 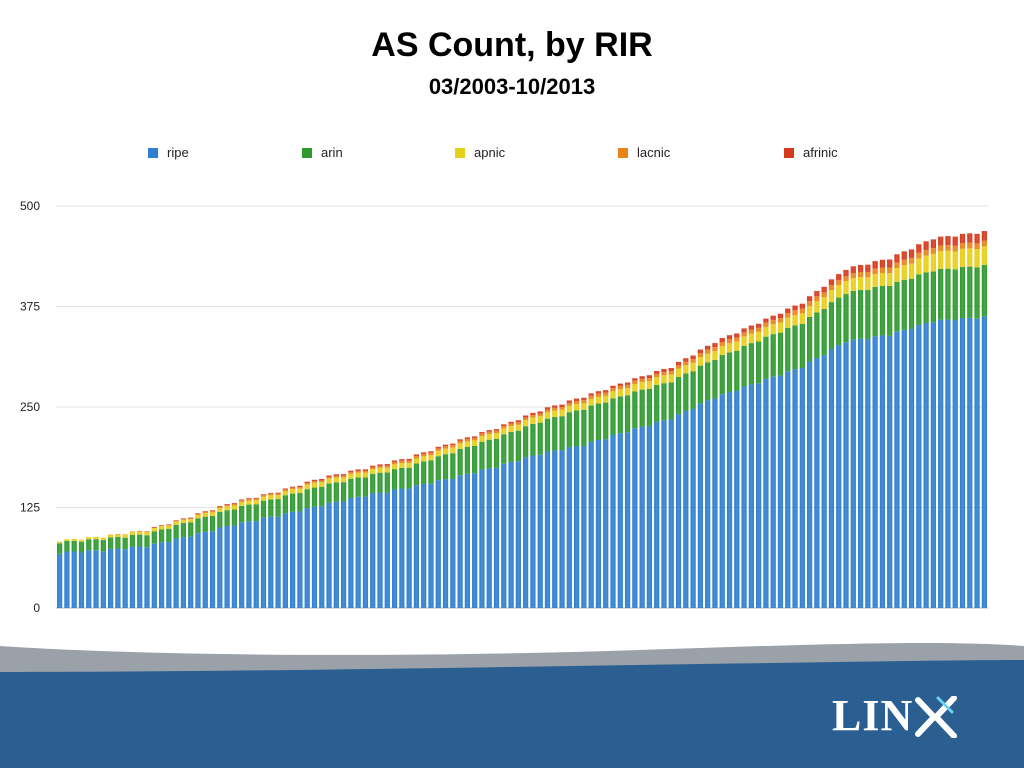 What do you see at coordinates (512, 714) in the screenshot?
I see `footer-blue-band` at bounding box center [512, 714].